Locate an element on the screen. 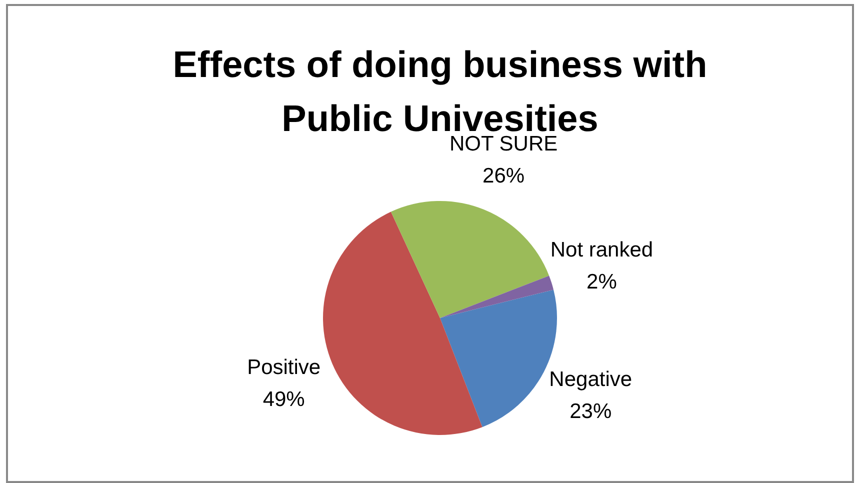  data-label: 2% is located at coordinates (601, 282).